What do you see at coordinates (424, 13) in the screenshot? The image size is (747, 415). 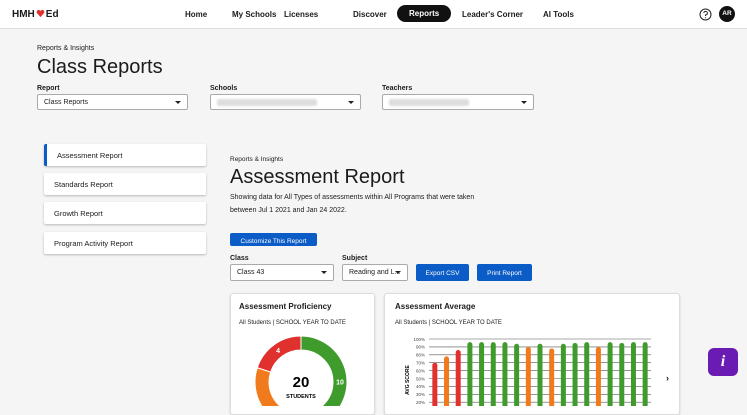 I see `nav-item: Reports` at bounding box center [424, 13].